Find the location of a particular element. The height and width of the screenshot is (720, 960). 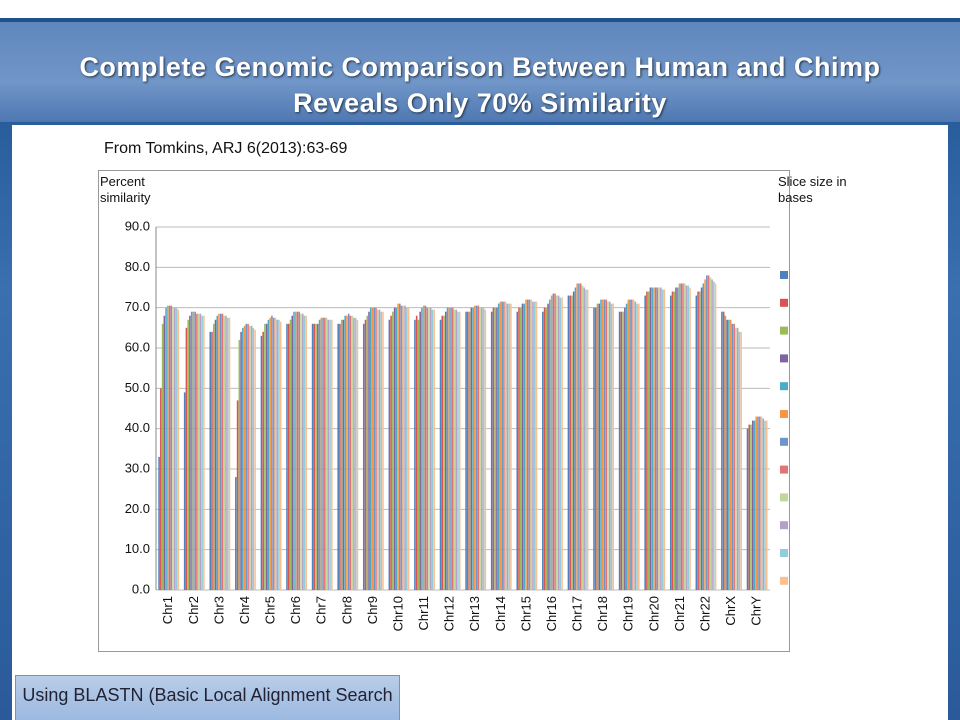

legend-title: Slice size in bases is located at coordinates (812, 189).